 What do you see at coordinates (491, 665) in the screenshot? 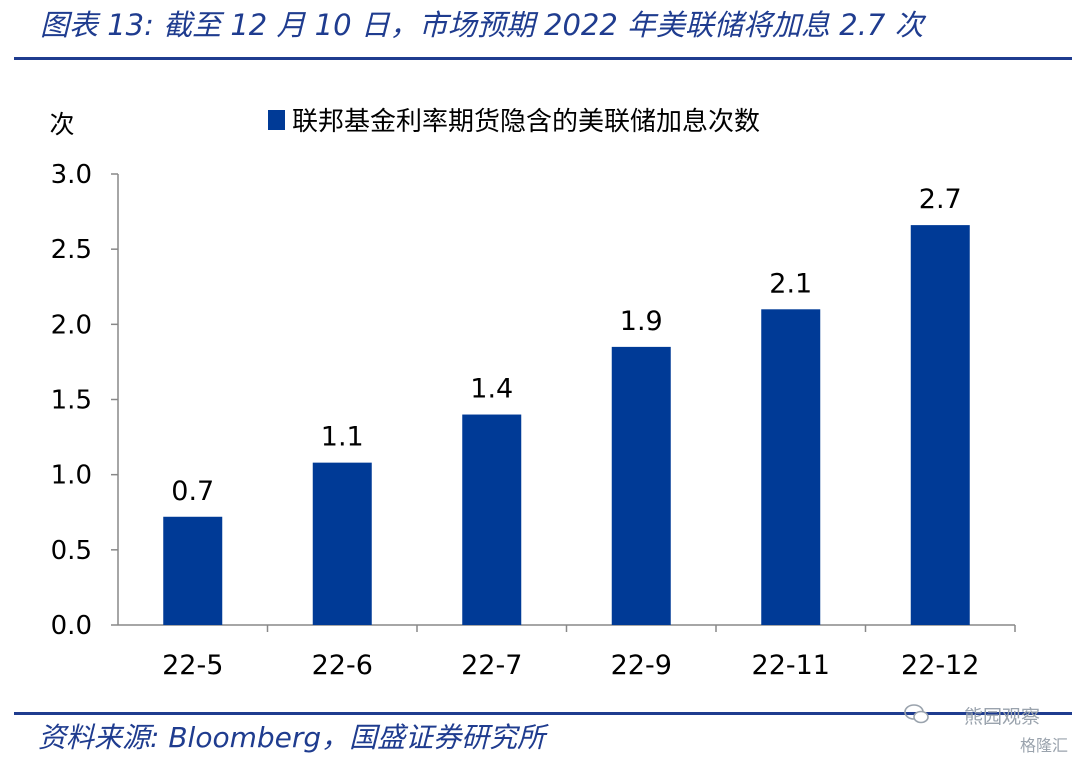
I see `x-tick-label: 22-7` at bounding box center [491, 665].